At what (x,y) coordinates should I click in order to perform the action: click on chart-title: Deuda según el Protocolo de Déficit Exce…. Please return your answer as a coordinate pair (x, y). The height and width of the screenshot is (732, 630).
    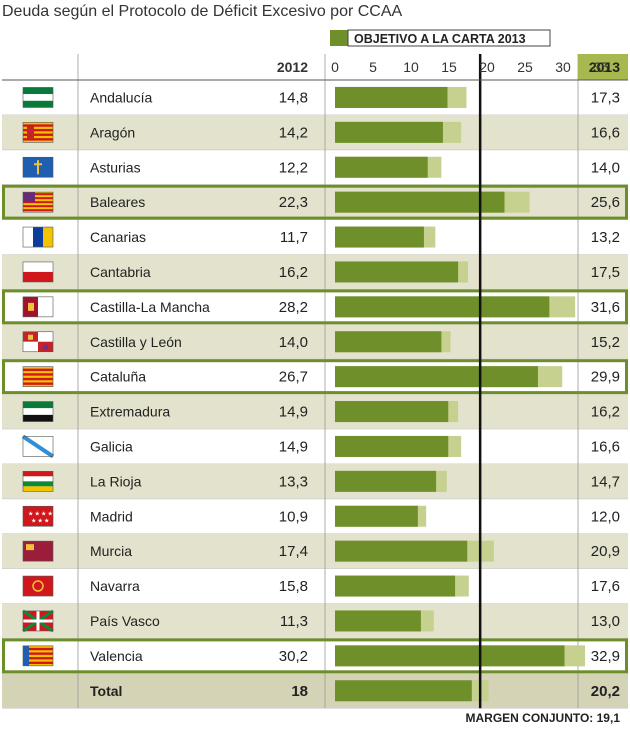
    Looking at the image, I should click on (202, 11).